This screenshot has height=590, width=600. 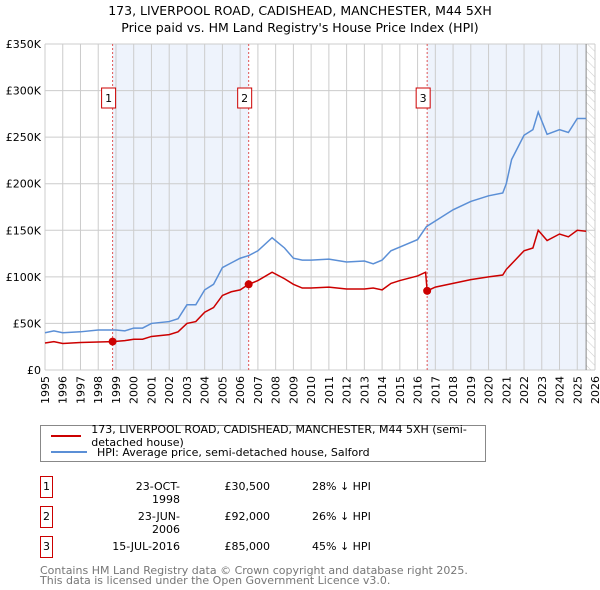 What do you see at coordinates (329, 390) in the screenshot?
I see `x-tick-label: 2011` at bounding box center [329, 390].